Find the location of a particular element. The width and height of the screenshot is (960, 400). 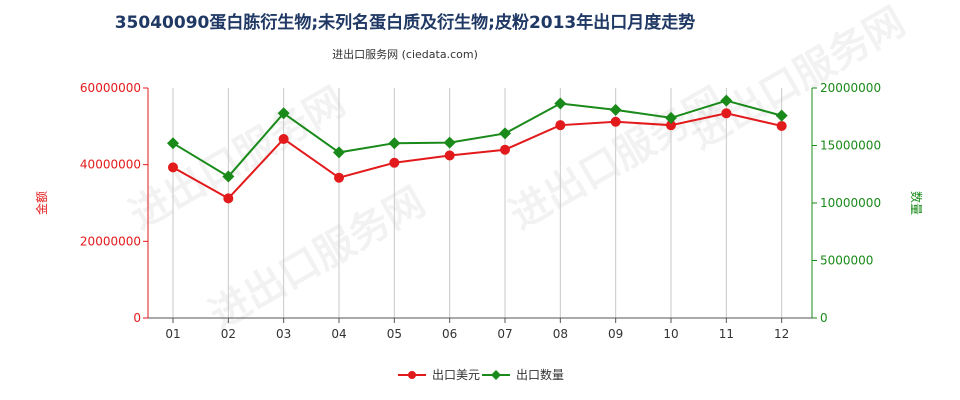

right-tick-label: 0 is located at coordinates (824, 318).